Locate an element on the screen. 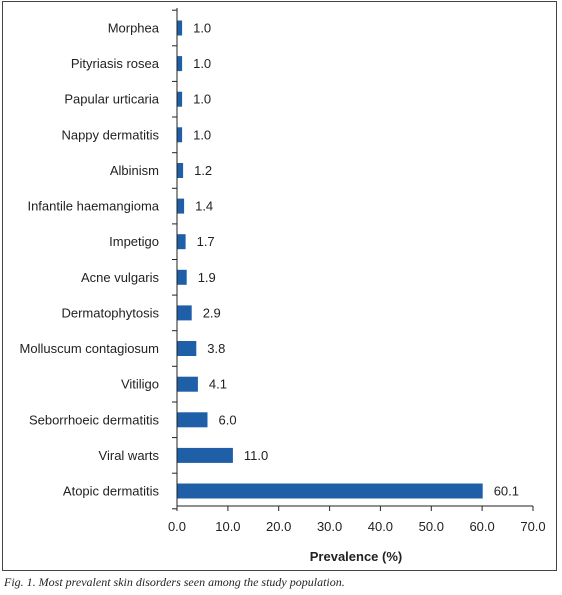 Image resolution: width=562 pixels, height=595 pixels. category-label-5: Infantile haemangioma is located at coordinates (93, 206).